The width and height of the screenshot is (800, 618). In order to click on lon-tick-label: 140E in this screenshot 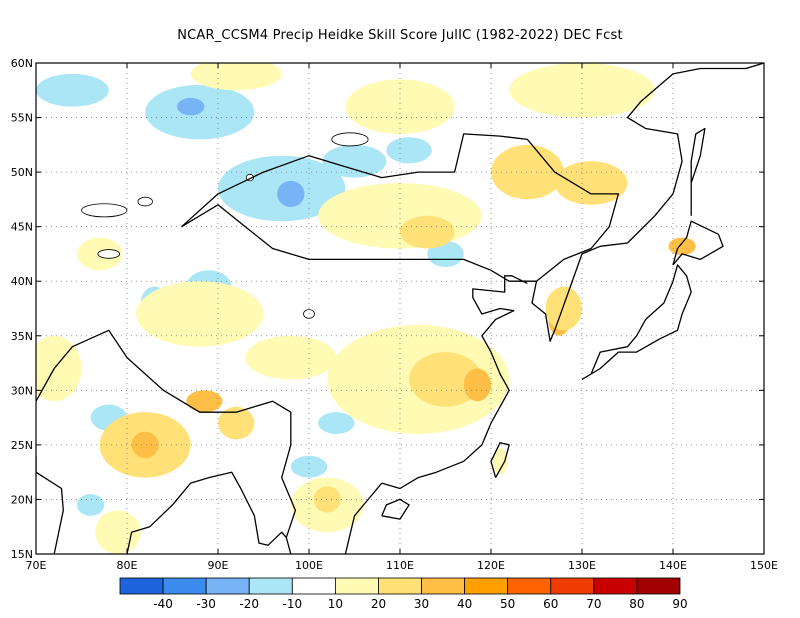, I will do `click(673, 565)`.